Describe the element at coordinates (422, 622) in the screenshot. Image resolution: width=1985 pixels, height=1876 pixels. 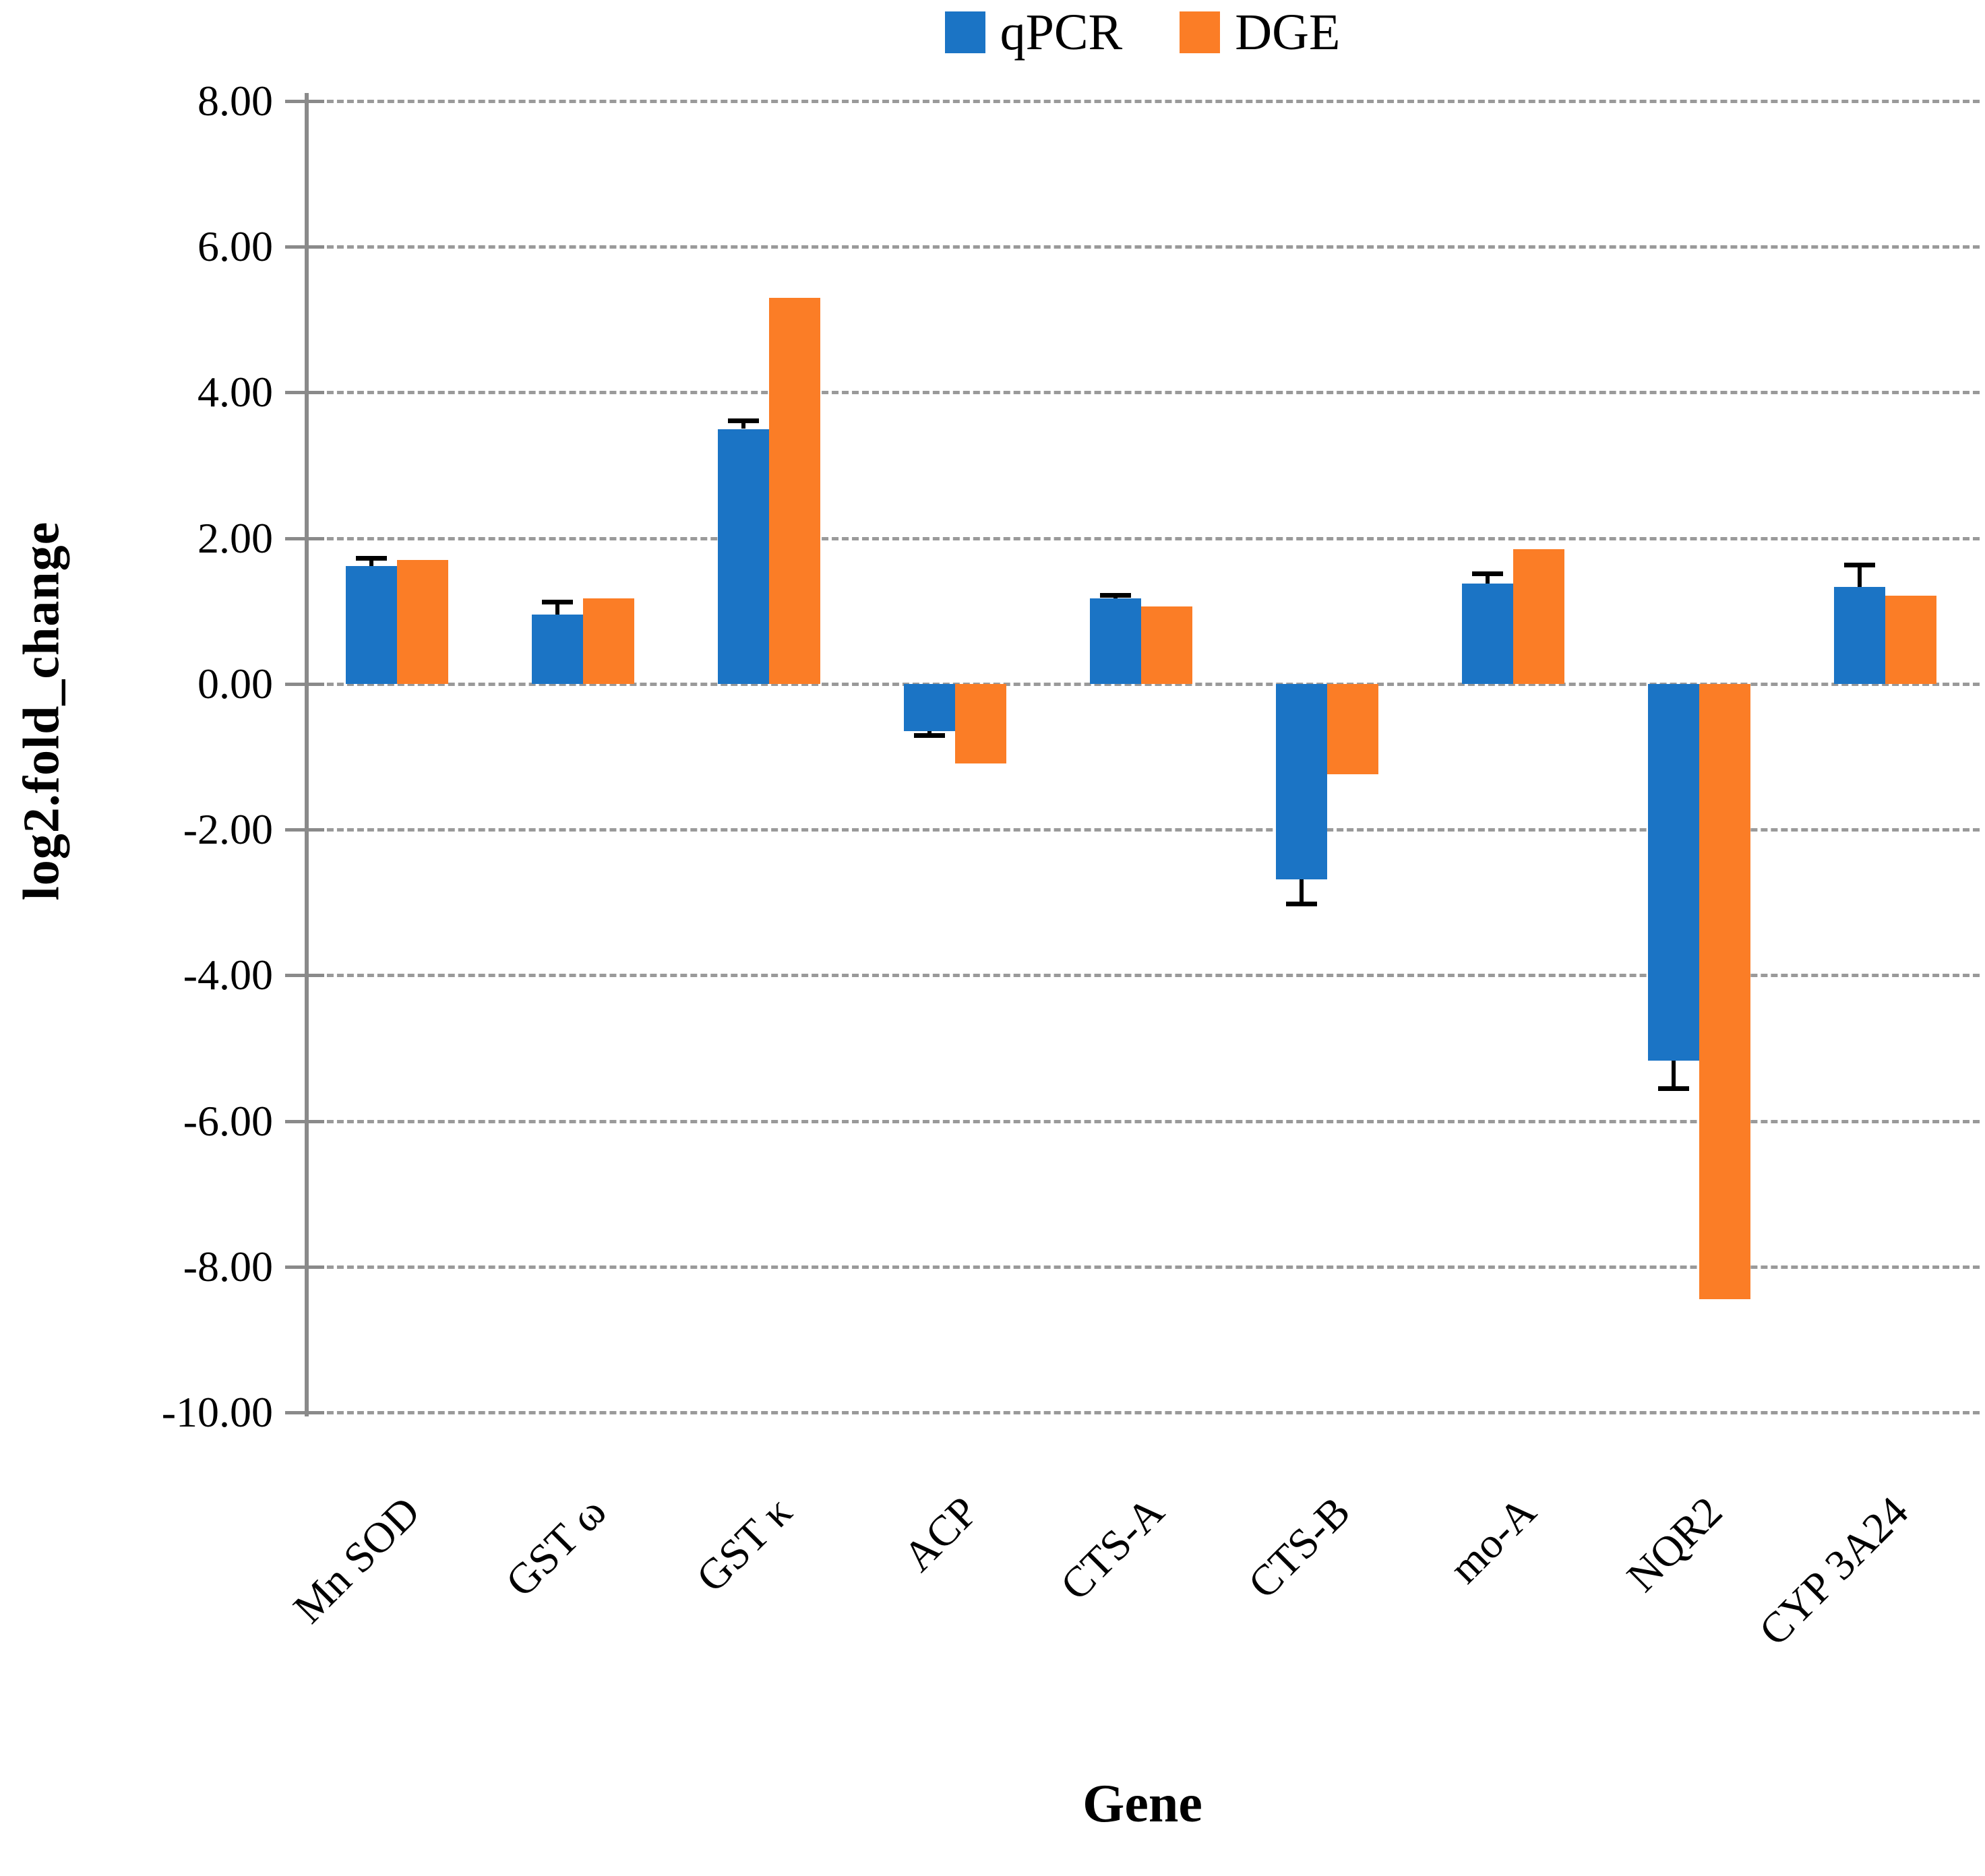
I see `bar-dge-mn-sod` at that location.